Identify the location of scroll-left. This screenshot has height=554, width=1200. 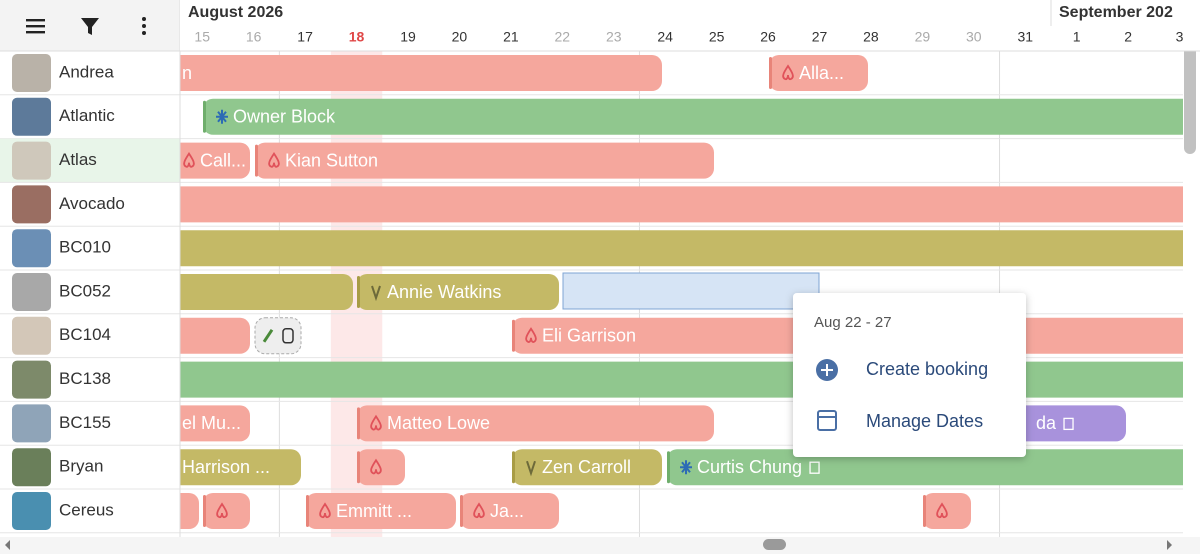
(7, 545).